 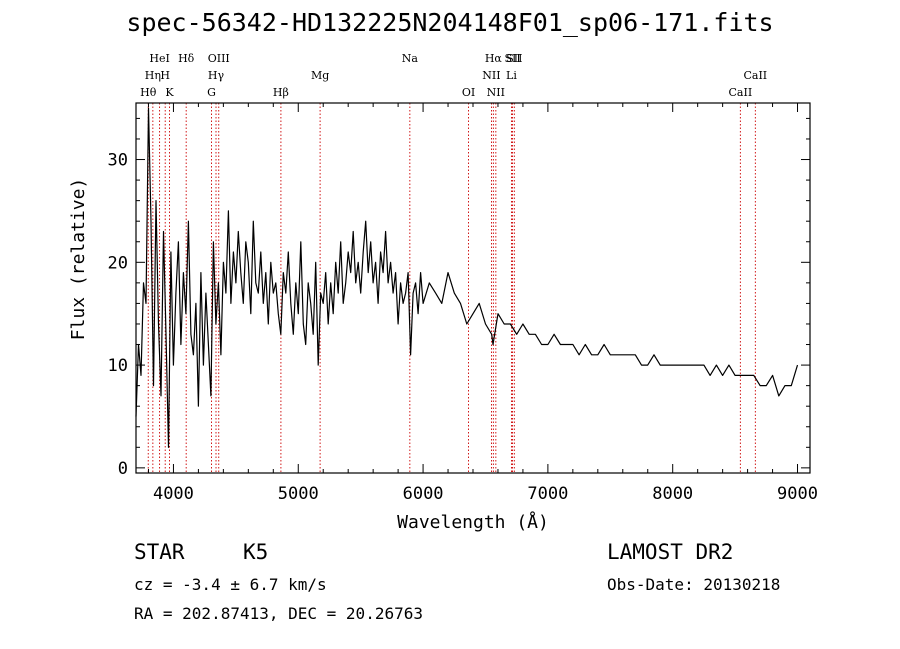 What do you see at coordinates (468, 92) in the screenshot?
I see `spectral-line-label: OI` at bounding box center [468, 92].